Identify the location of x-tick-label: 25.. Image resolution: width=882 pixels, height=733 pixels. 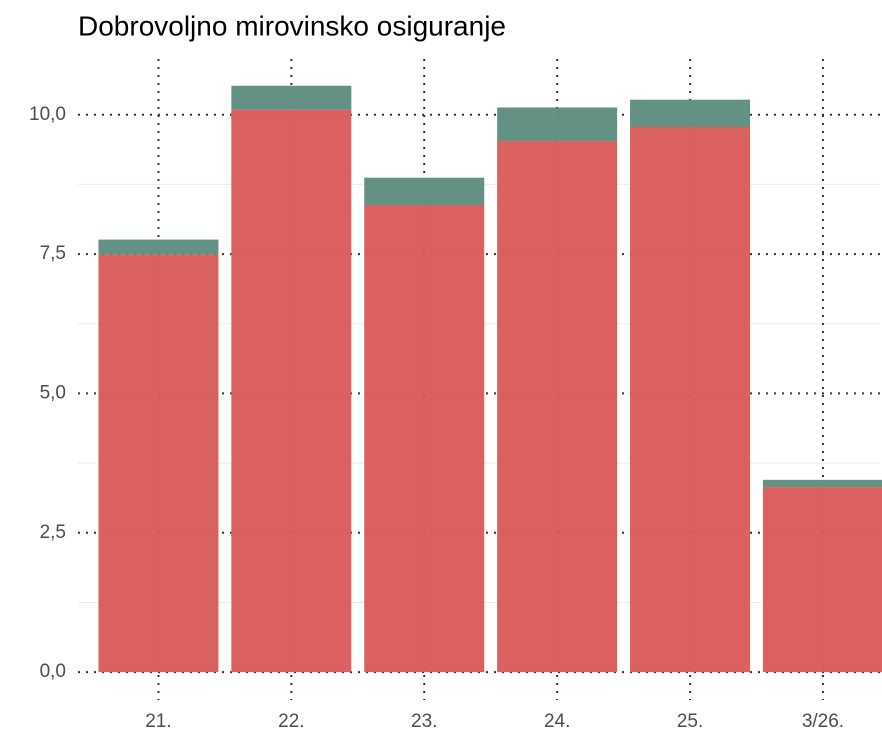
(690, 721).